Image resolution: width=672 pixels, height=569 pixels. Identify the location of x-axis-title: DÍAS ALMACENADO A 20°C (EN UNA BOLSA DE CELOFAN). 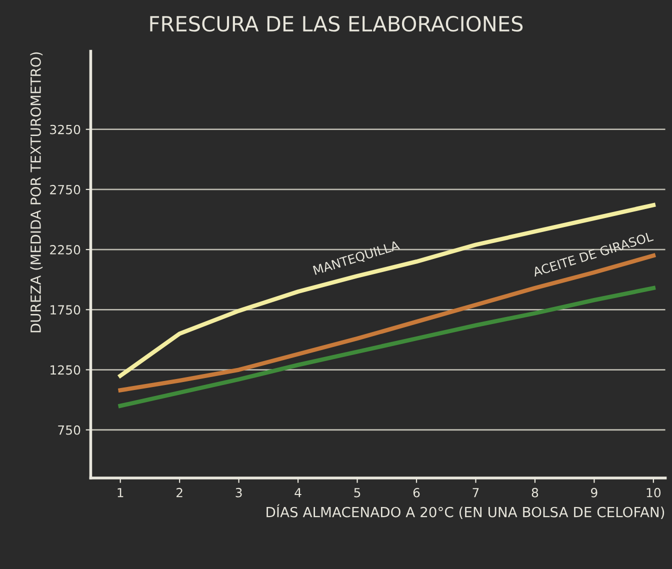
(465, 511).